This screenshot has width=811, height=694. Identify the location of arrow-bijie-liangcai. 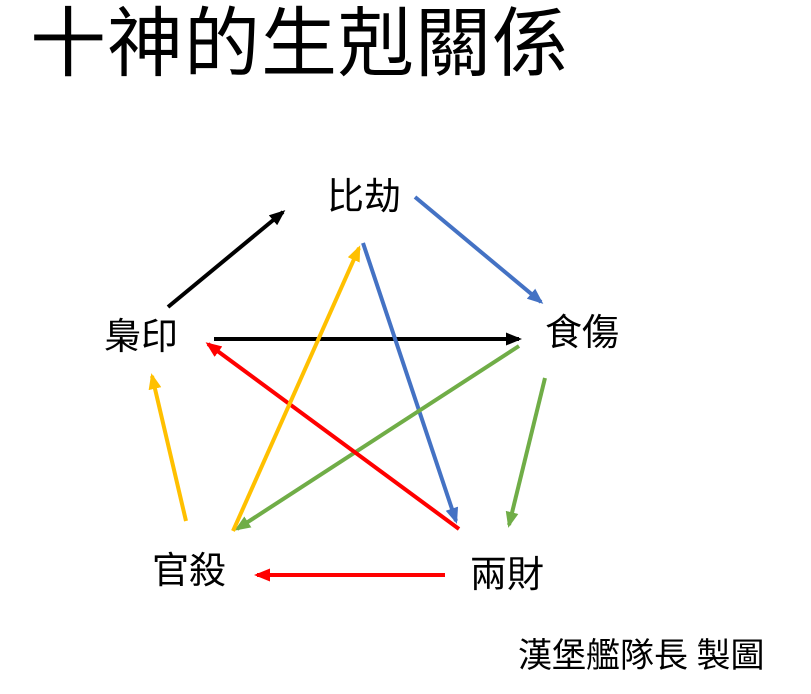
(410, 383).